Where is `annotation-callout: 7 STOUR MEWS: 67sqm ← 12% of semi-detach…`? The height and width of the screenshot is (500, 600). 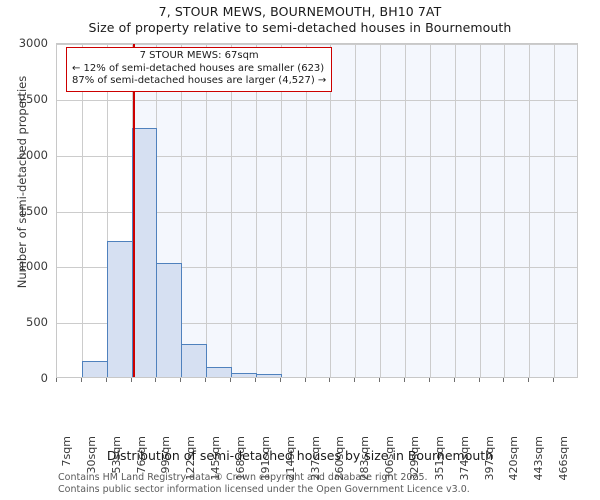 annotation-callout: 7 STOUR MEWS: 67sqm ← 12% of semi-detach… is located at coordinates (199, 69).